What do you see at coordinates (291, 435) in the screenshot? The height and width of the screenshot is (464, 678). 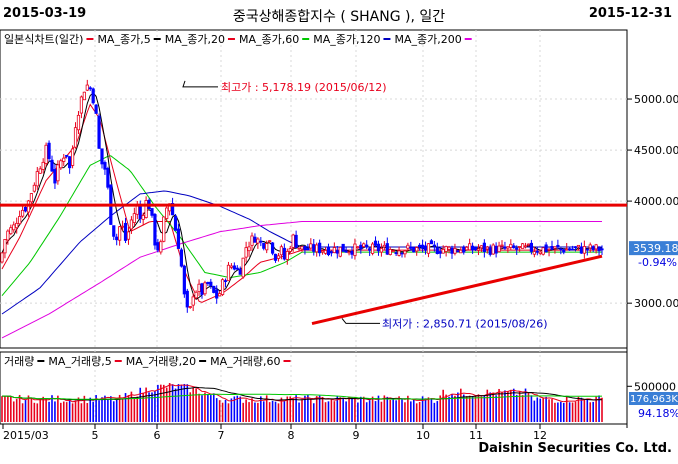 I see `x-tick-label: 8` at bounding box center [291, 435].